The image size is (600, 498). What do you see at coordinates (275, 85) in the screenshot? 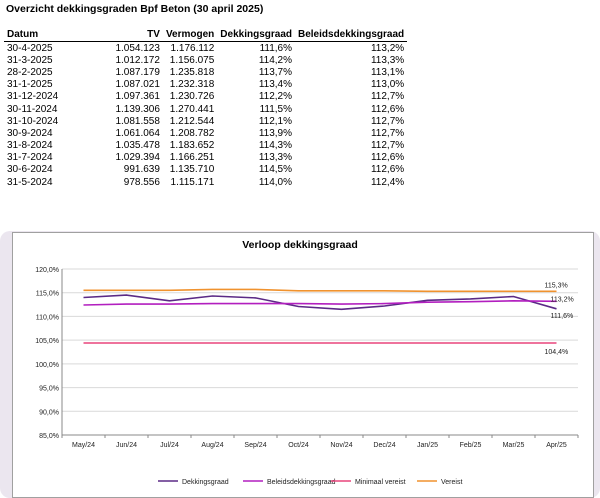
I see `table-cell: 113,4%` at bounding box center [275, 85].